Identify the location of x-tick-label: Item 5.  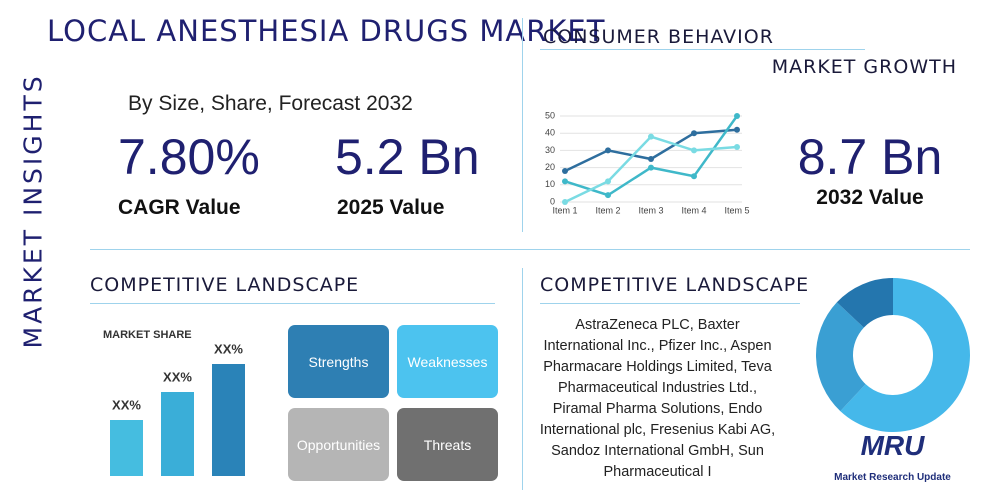
(736, 210).